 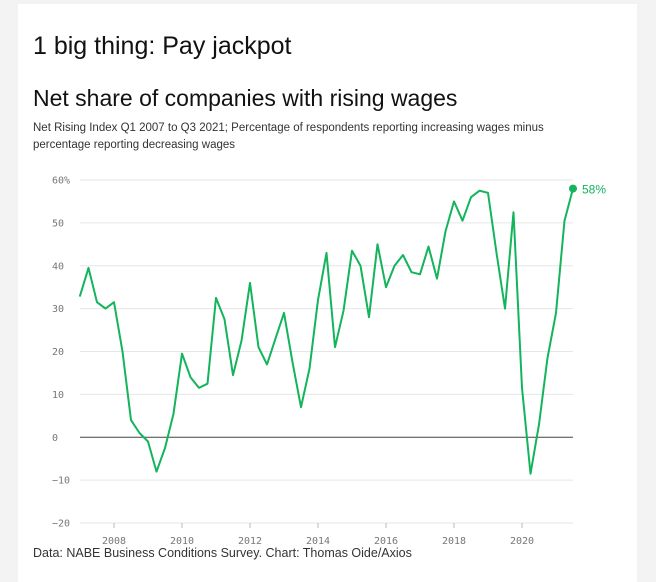 What do you see at coordinates (522, 541) in the screenshot?
I see `x-tick-label: 2020` at bounding box center [522, 541].